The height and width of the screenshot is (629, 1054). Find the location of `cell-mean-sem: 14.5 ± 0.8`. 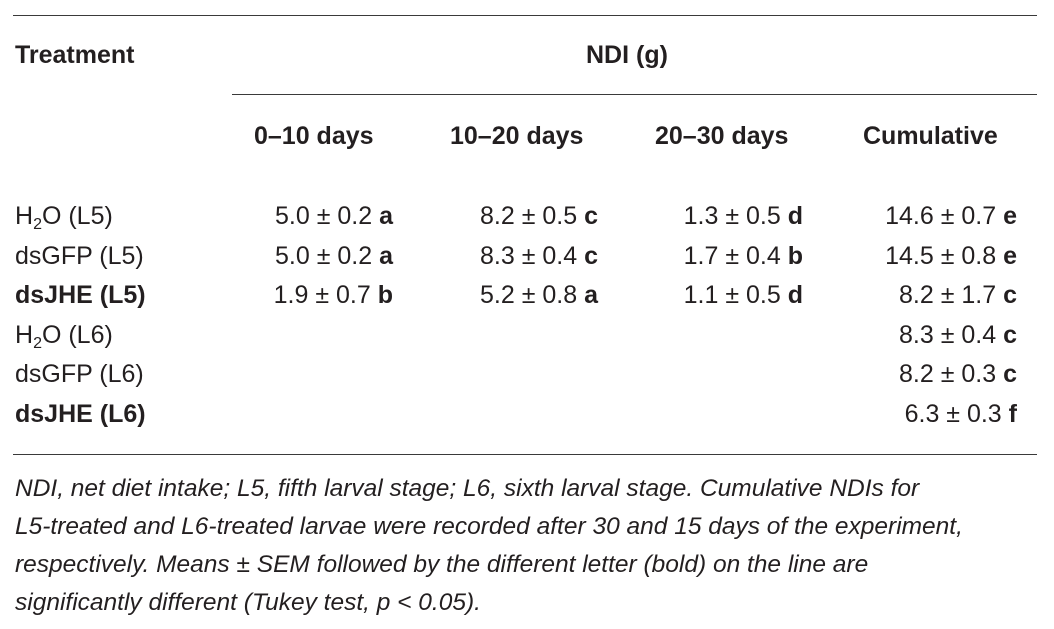

cell-mean-sem: 14.5 ± 0.8 is located at coordinates (941, 256).